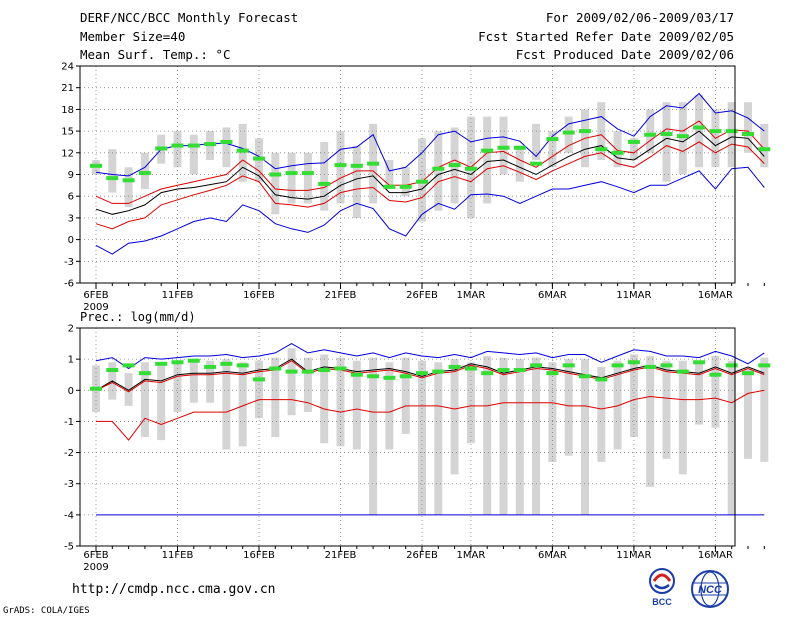 Image resolution: width=800 pixels, height=618 pixels. What do you see at coordinates (430, 162) in the screenshot?
I see `series-line-upper` at bounding box center [430, 162].